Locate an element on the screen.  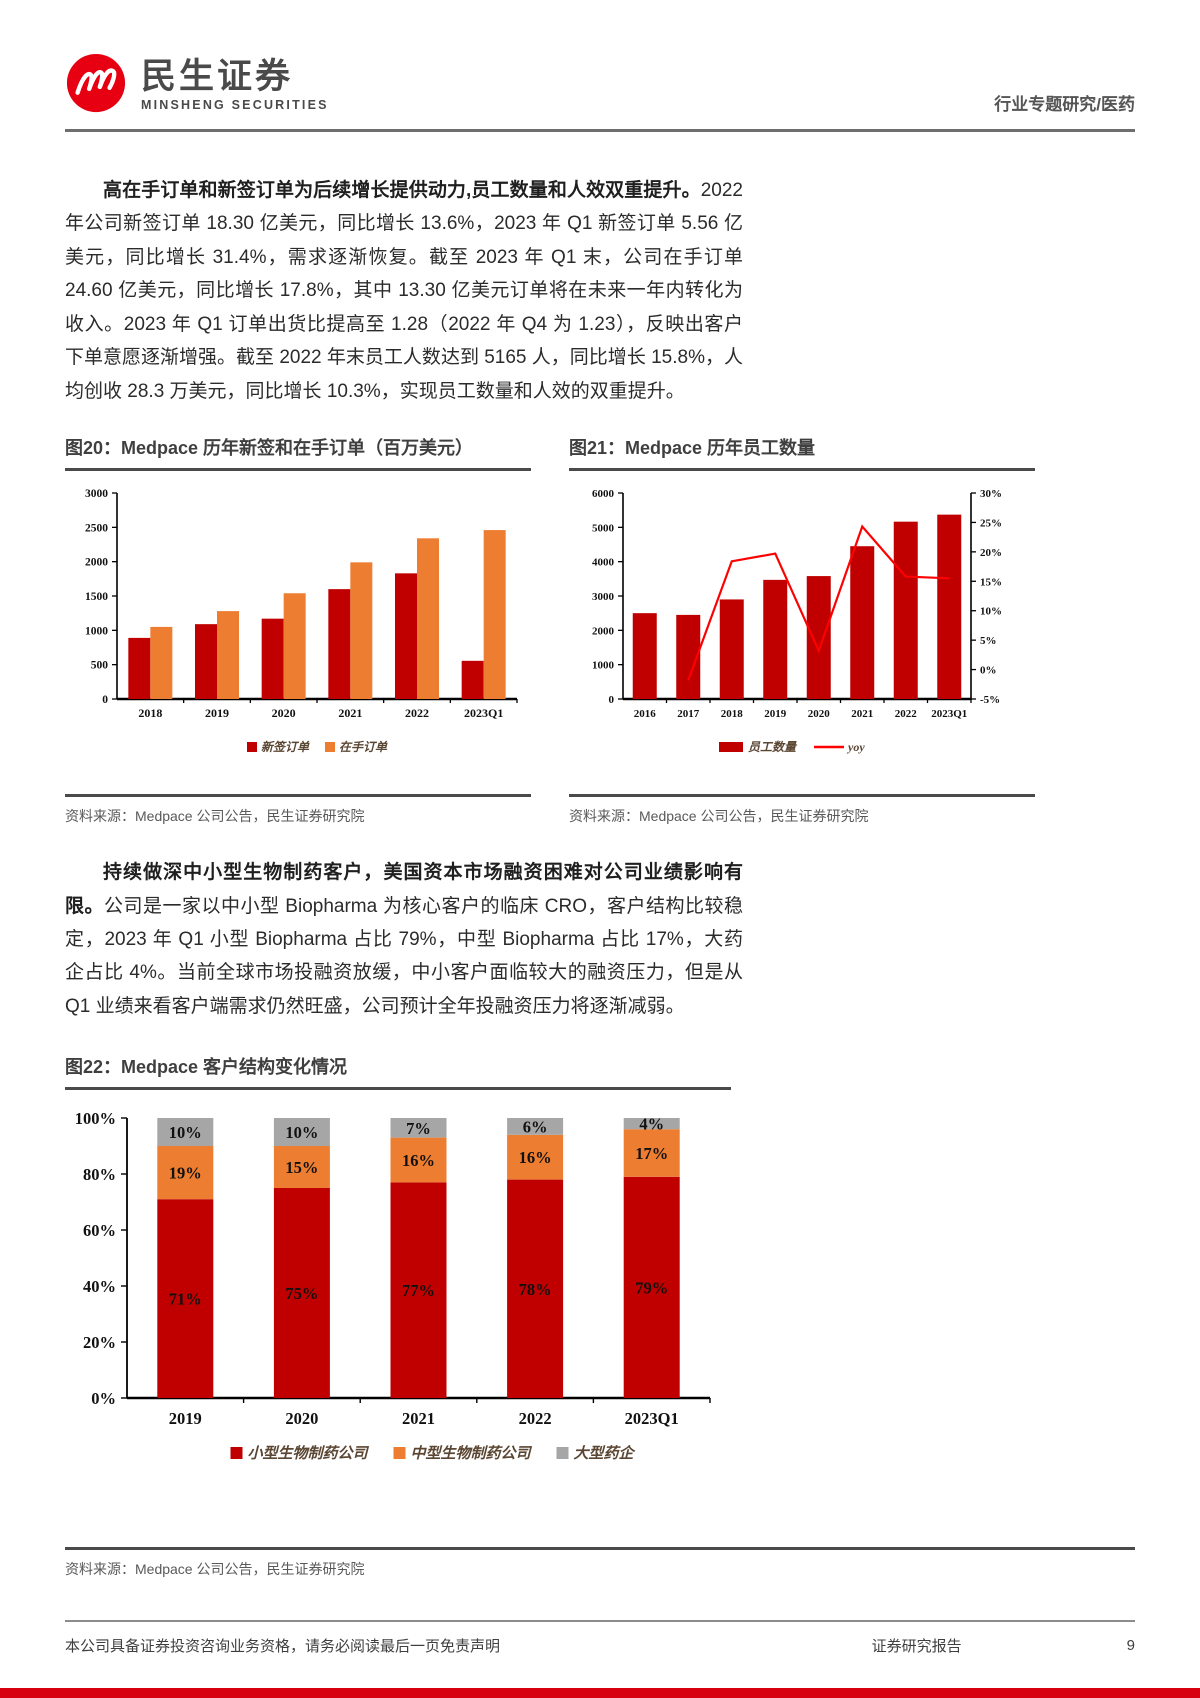
footer-doc-label: 证券研究报告 is located at coordinates (916, 1646).